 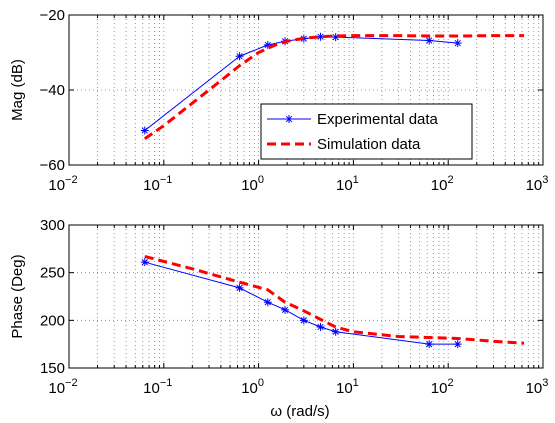 What do you see at coordinates (17, 90) in the screenshot?
I see `y-axis-label: Mag (dB)` at bounding box center [17, 90].